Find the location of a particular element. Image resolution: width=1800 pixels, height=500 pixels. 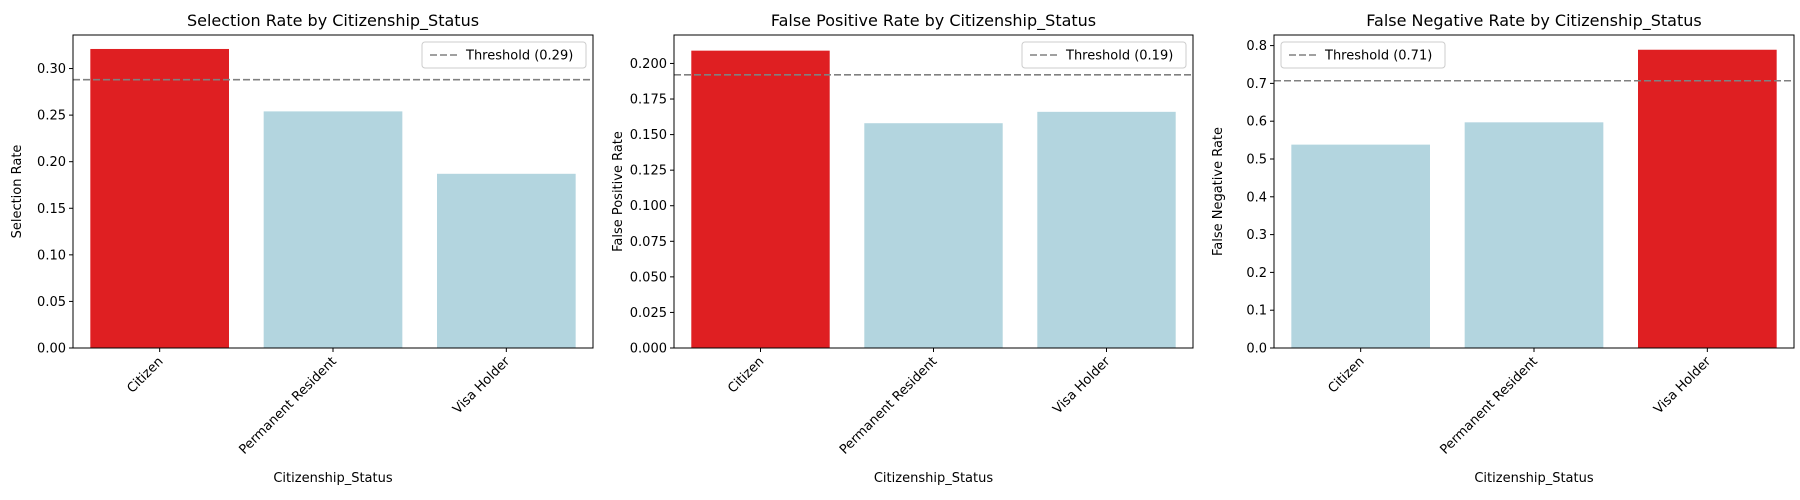

legend: Threshold (0.29) is located at coordinates (504, 55).